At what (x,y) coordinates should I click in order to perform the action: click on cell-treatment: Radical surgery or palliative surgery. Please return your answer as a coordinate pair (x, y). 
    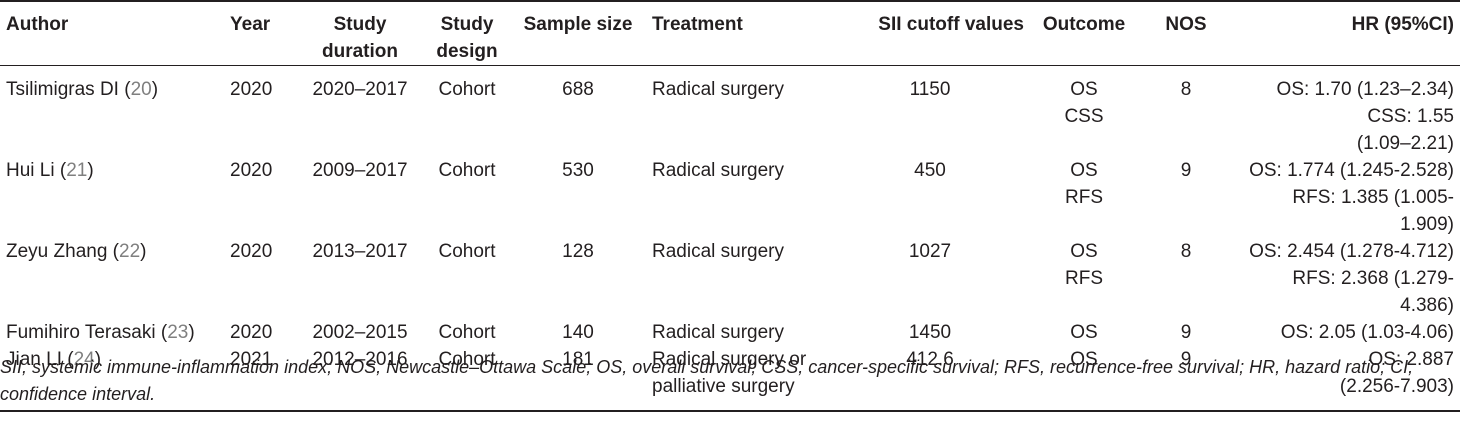
    Looking at the image, I should click on (729, 373).